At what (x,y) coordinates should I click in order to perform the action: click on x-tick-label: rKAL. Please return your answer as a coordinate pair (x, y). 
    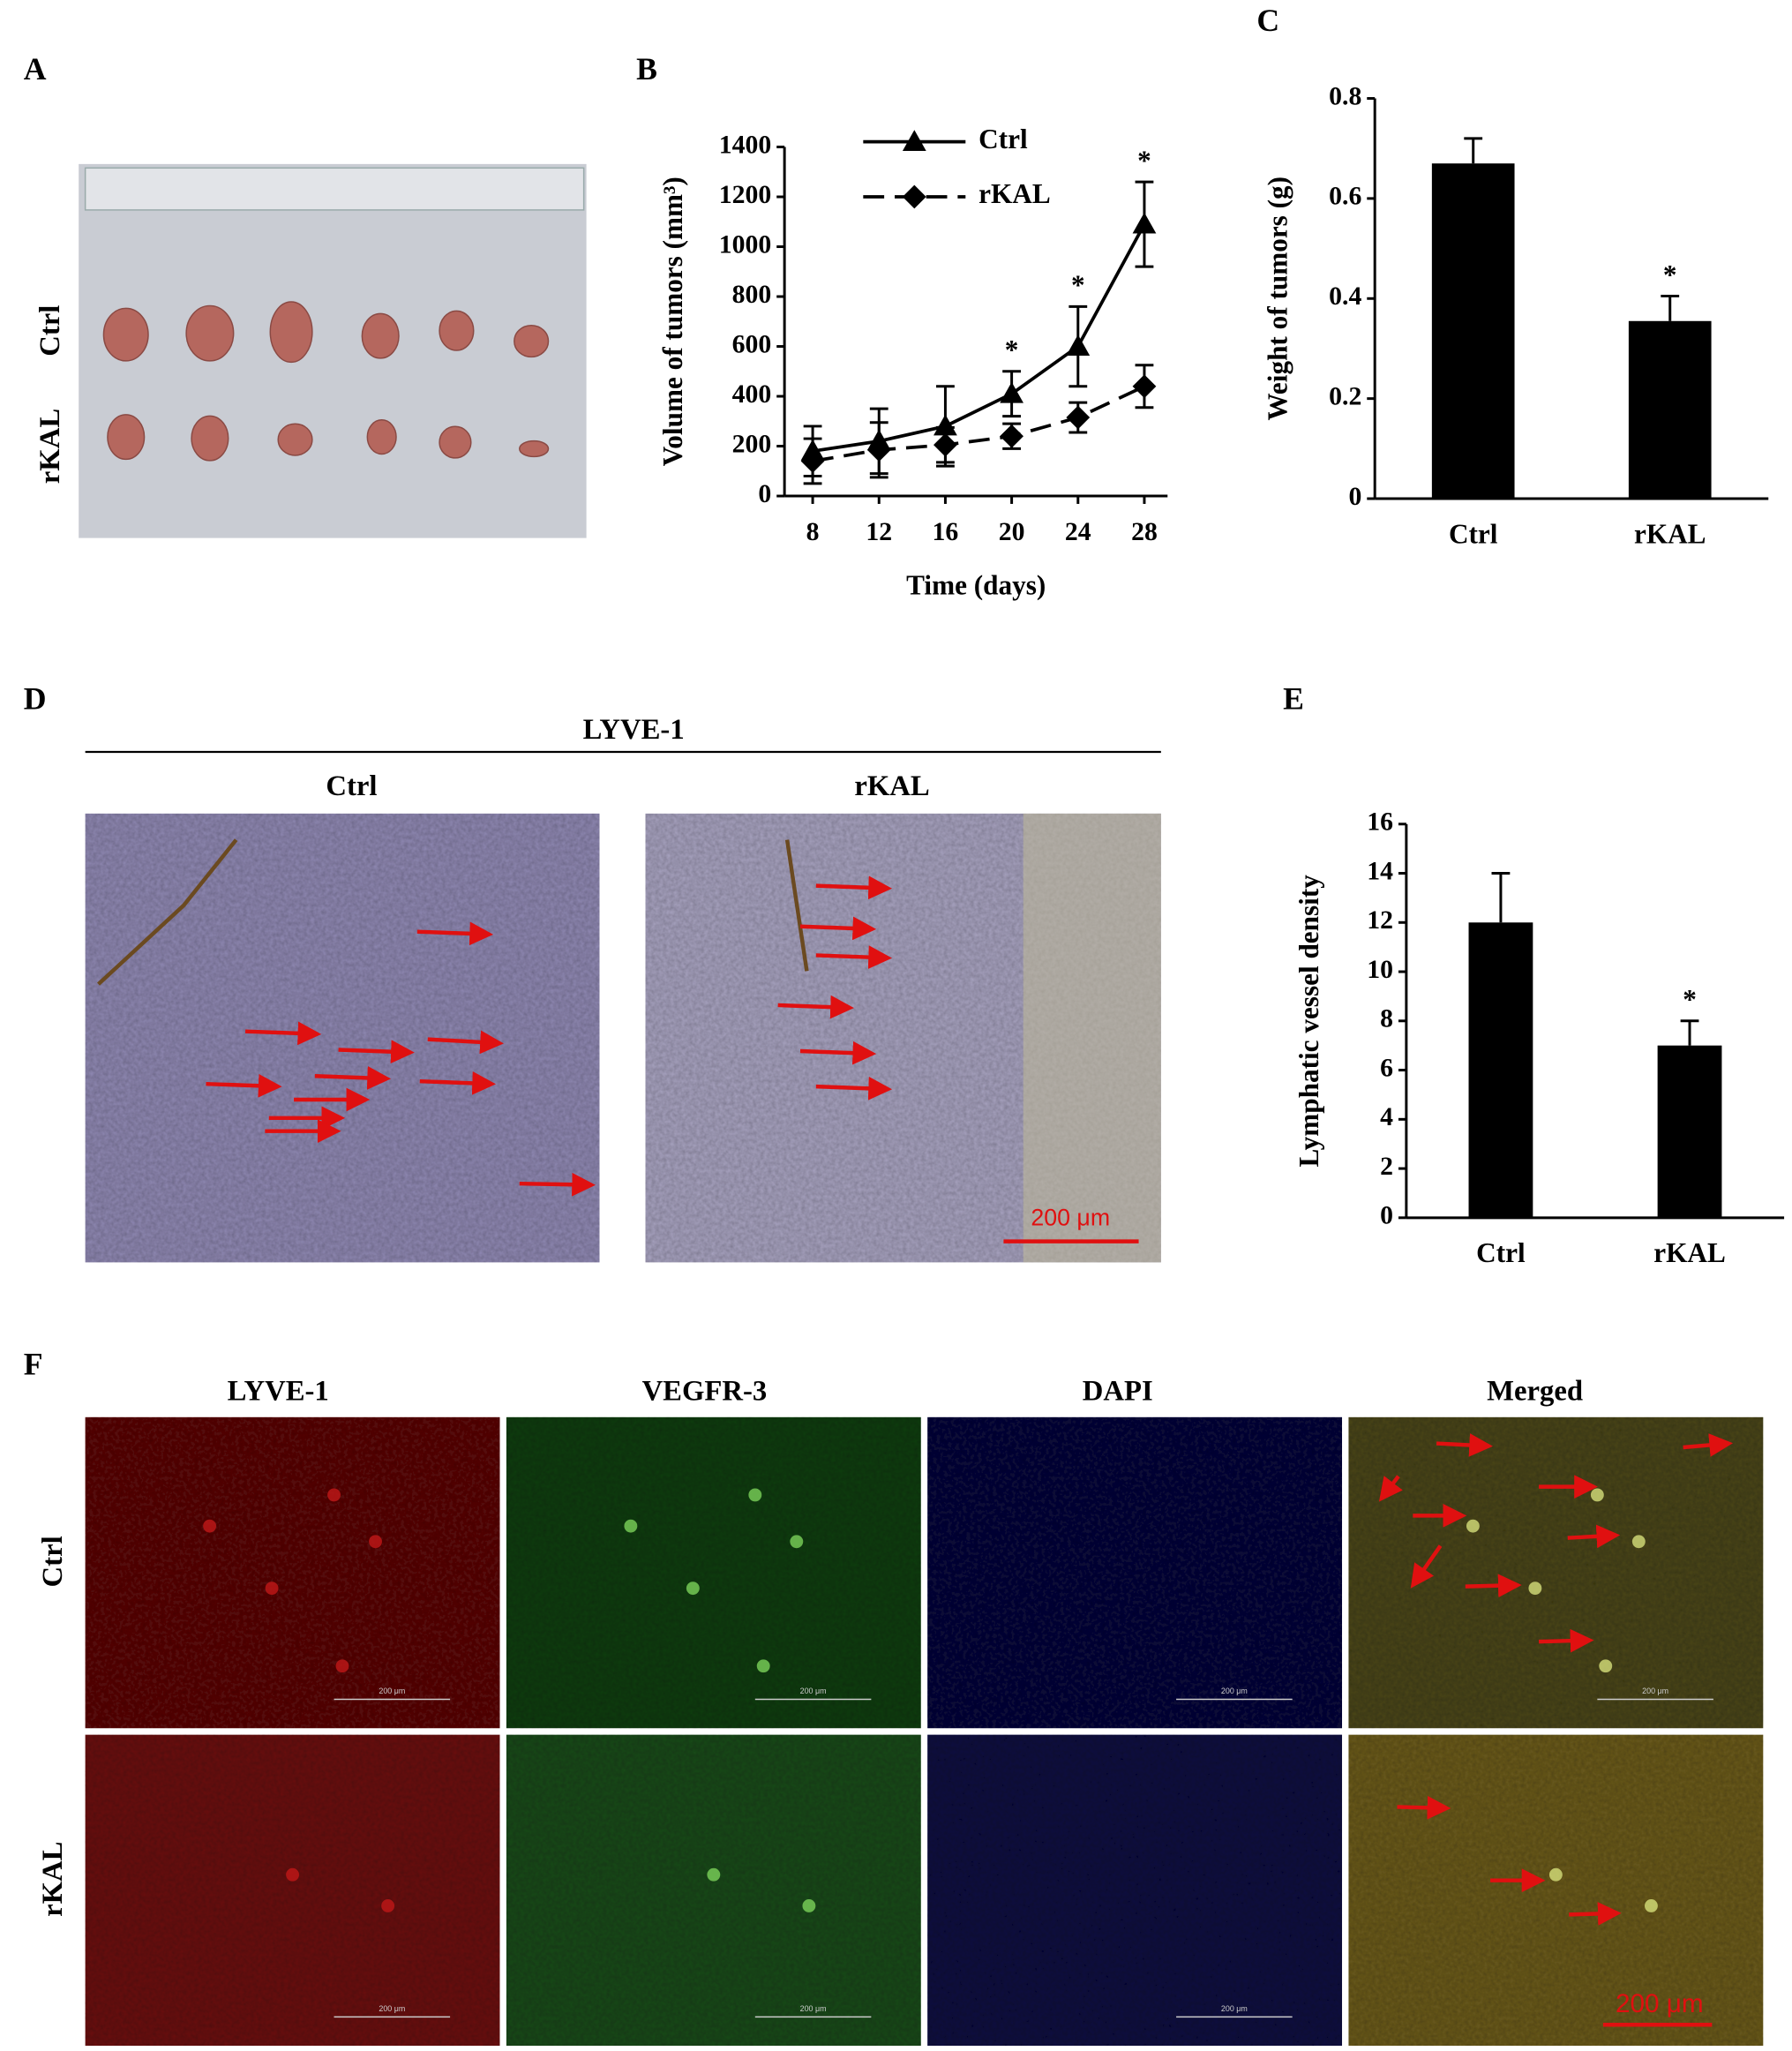
    Looking at the image, I should click on (1670, 533).